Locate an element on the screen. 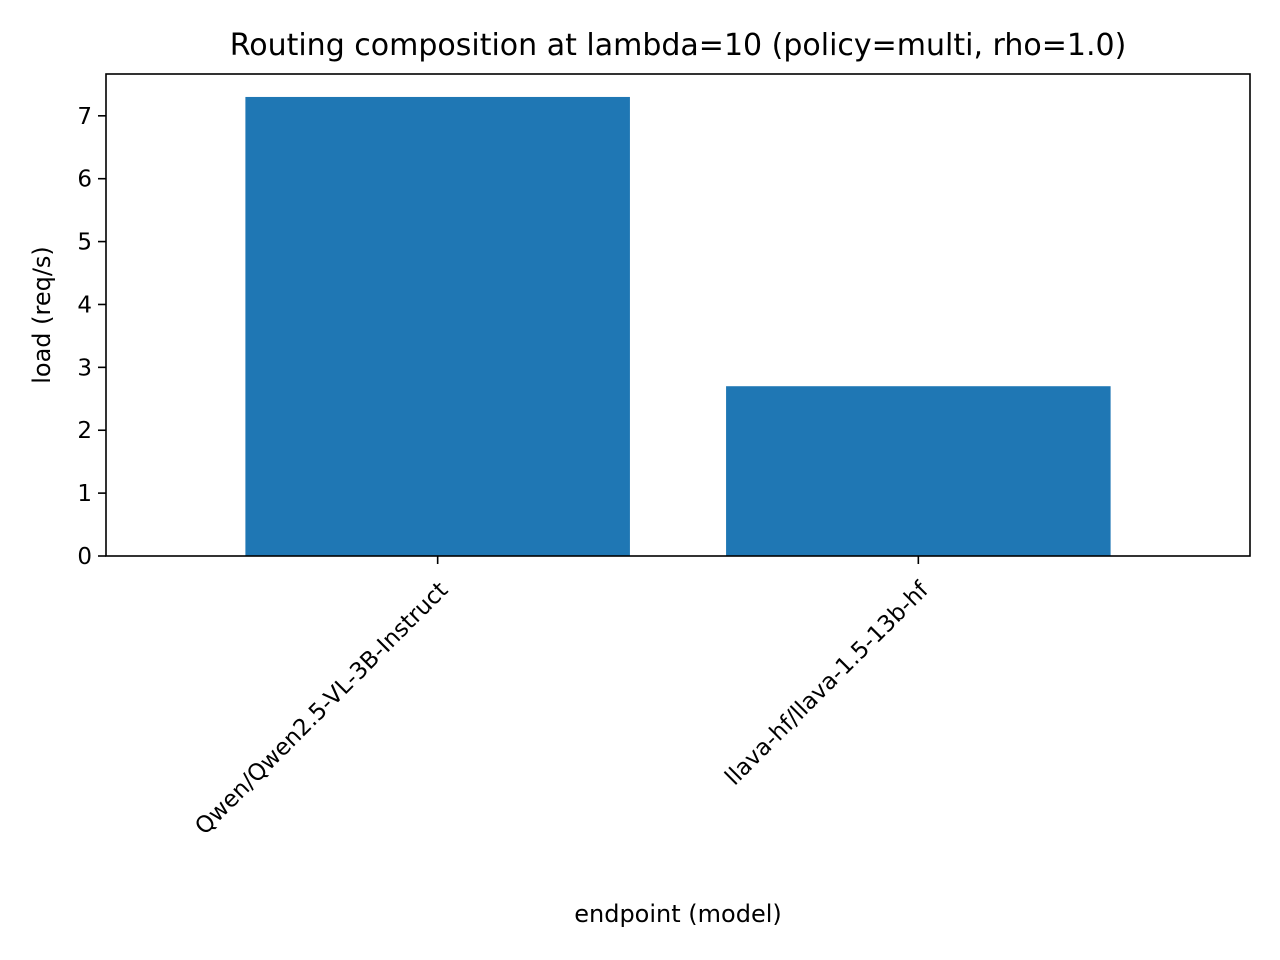 This screenshot has width=1280, height=960. y-axis: 0 1 2 3 4 5 6 7 is located at coordinates (91, 337).